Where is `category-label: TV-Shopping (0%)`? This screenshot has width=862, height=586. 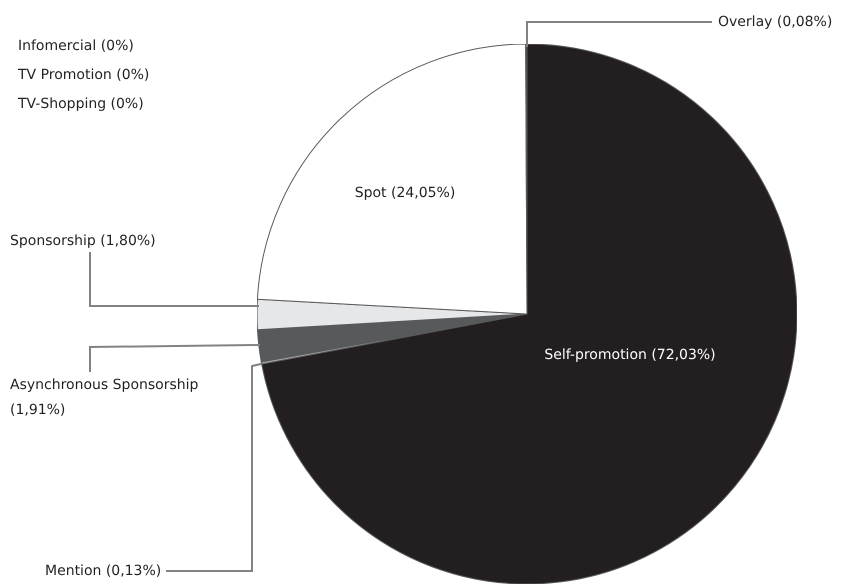
category-label: TV-Shopping (0%) is located at coordinates (81, 104).